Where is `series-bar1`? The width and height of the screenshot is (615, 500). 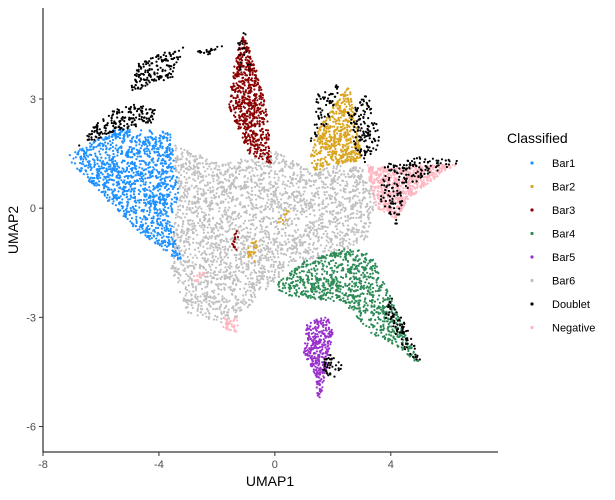 series-bar1 is located at coordinates (125, 194).